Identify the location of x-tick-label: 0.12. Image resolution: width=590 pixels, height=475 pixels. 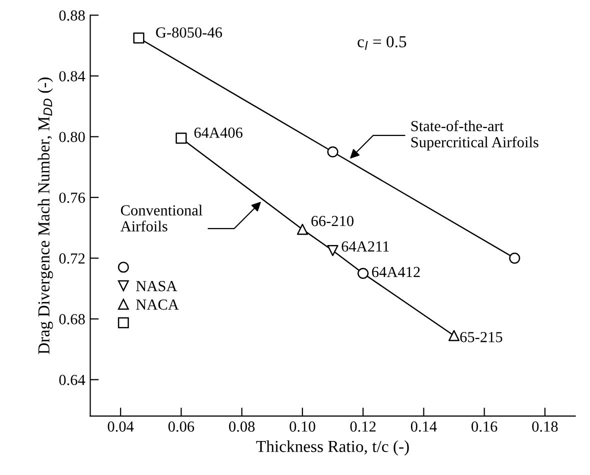
(363, 426).